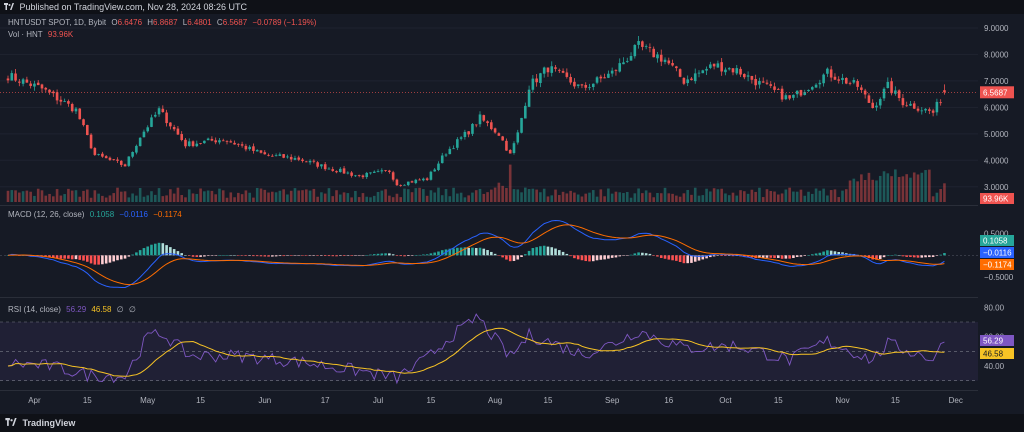 This screenshot has width=1024, height=432. I want to click on rsi-name: RSI (14, close), so click(34, 309).